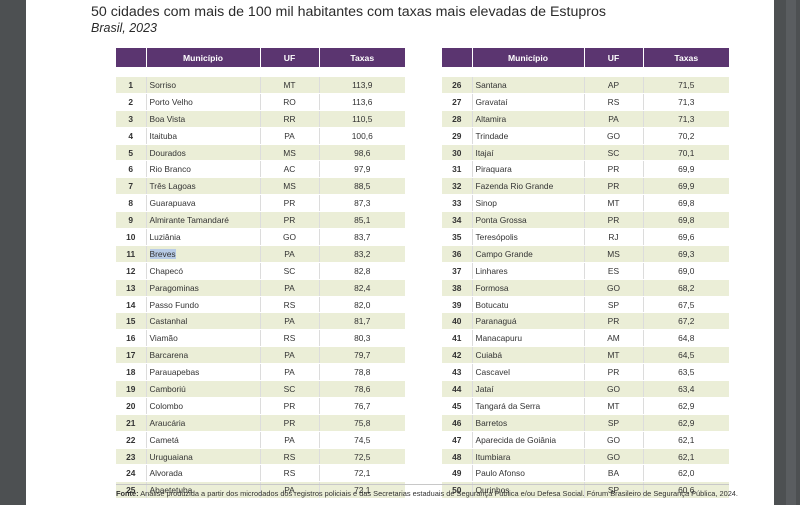 The width and height of the screenshot is (800, 505). Describe the element at coordinates (131, 203) in the screenshot. I see `rank-cell: 8` at that location.